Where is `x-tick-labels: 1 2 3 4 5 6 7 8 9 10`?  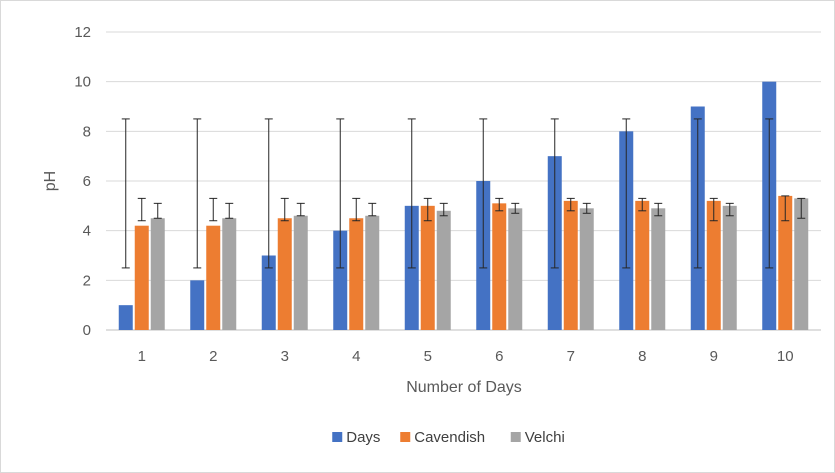 x-tick-labels: 1 2 3 4 5 6 7 8 9 10 is located at coordinates (466, 356).